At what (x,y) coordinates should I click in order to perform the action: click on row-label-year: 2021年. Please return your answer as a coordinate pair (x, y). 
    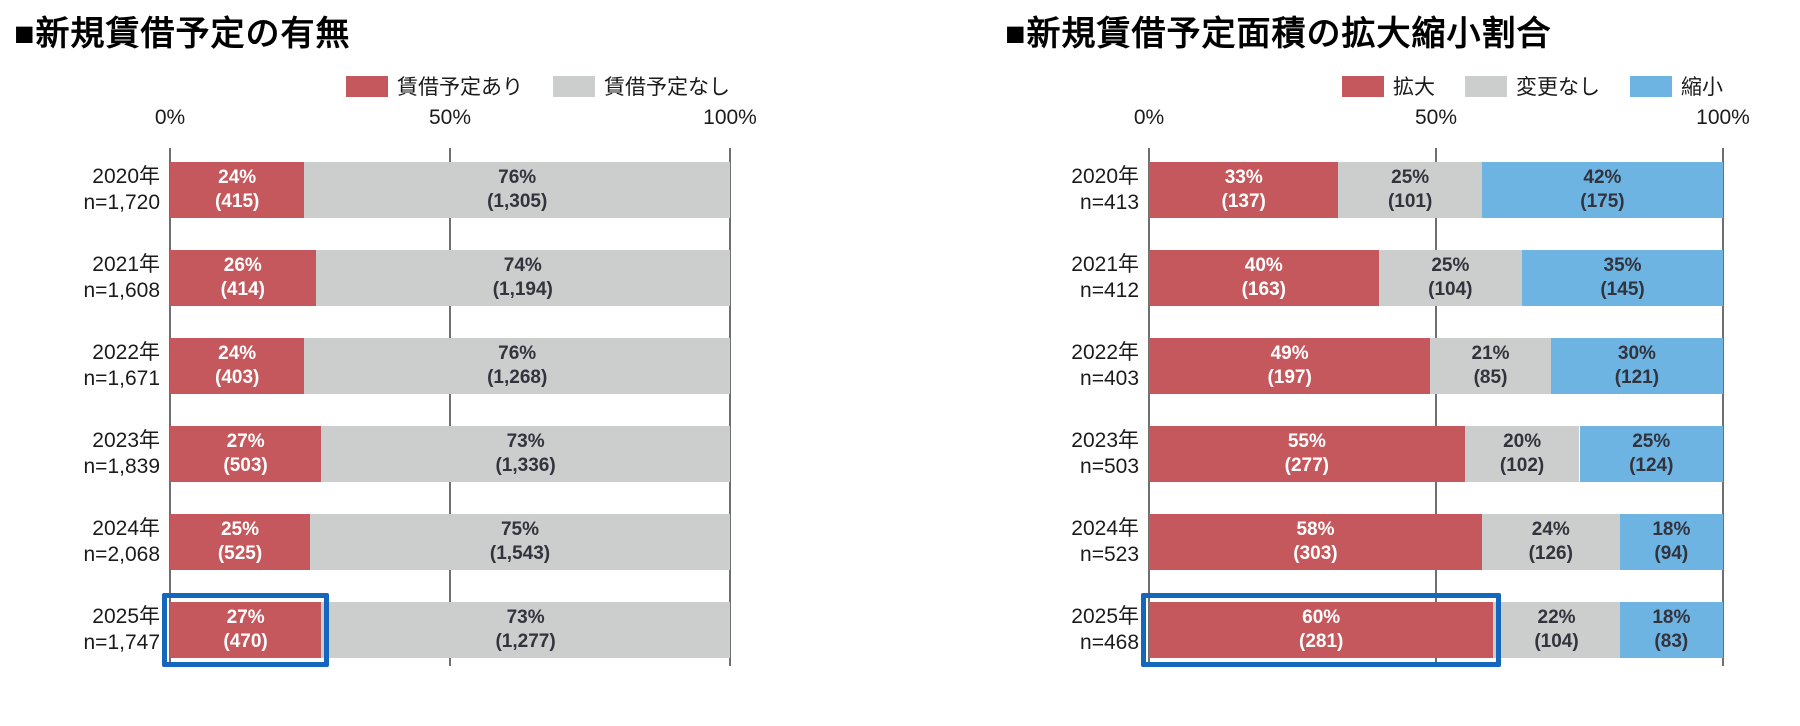
    Looking at the image, I should click on (1105, 264).